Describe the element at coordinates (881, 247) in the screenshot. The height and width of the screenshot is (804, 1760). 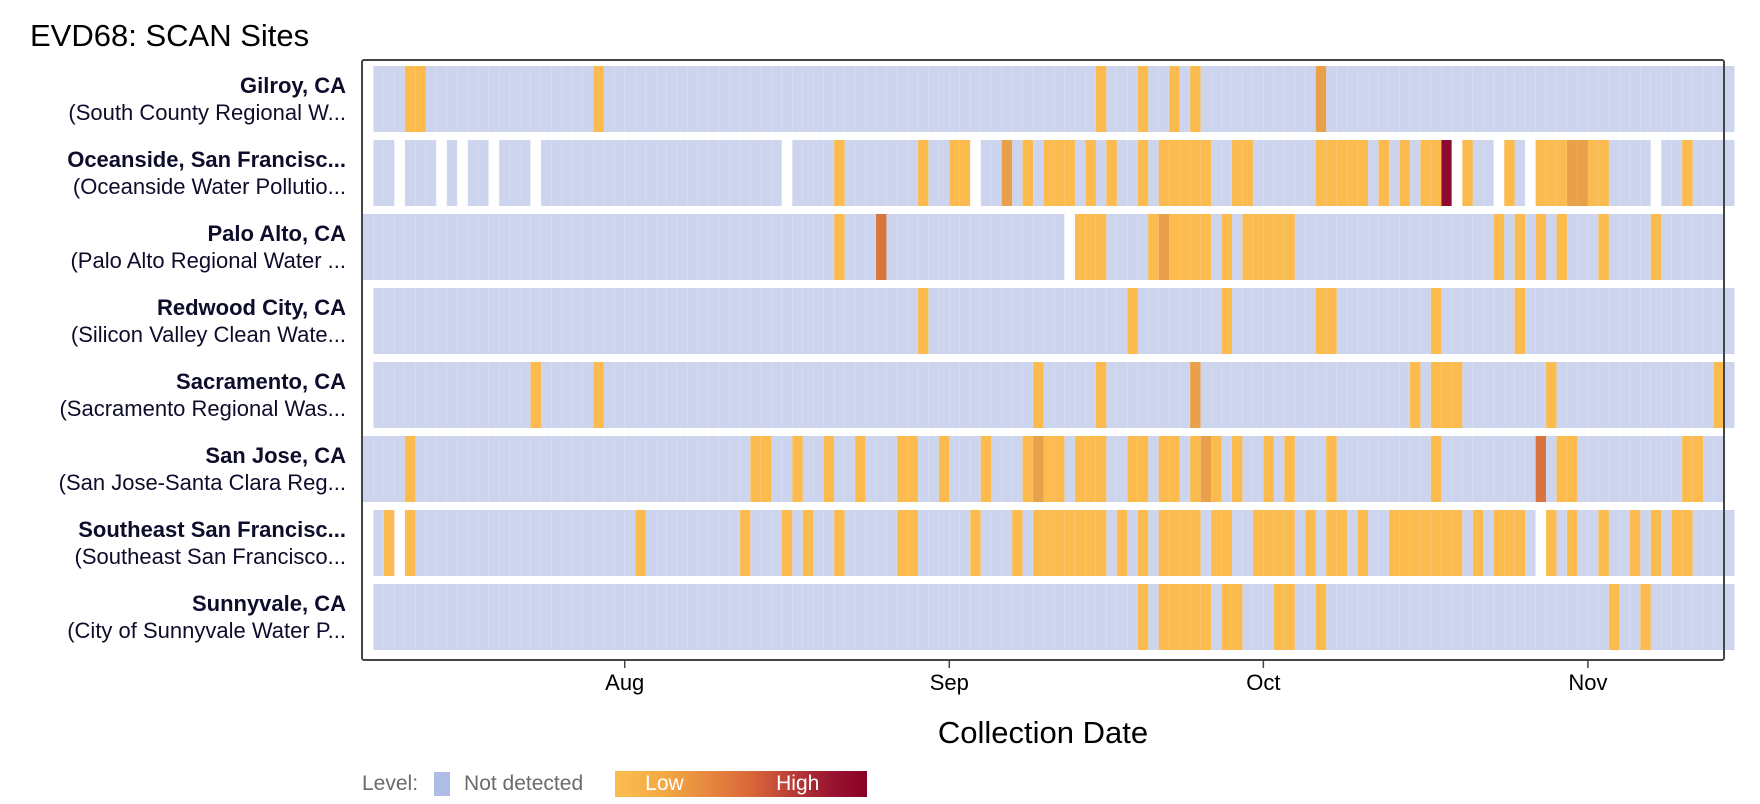
I see `detection-cell-medium` at that location.